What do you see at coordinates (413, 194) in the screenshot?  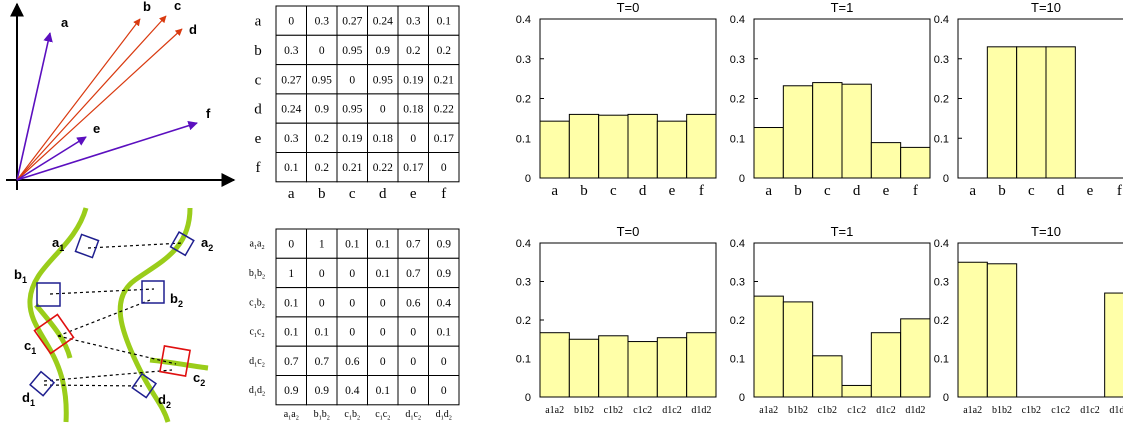 I see `matrix-col-label: e` at bounding box center [413, 194].